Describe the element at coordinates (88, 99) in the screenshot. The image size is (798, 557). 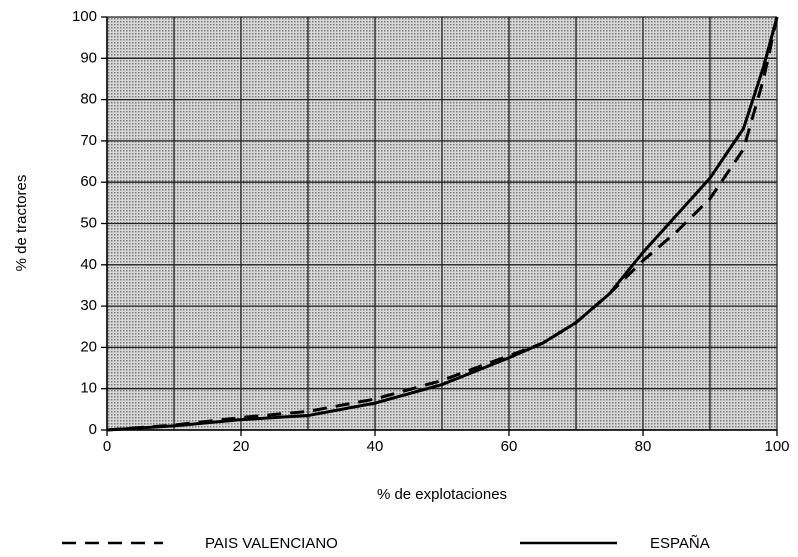
I see `y-tick-label: 80` at that location.